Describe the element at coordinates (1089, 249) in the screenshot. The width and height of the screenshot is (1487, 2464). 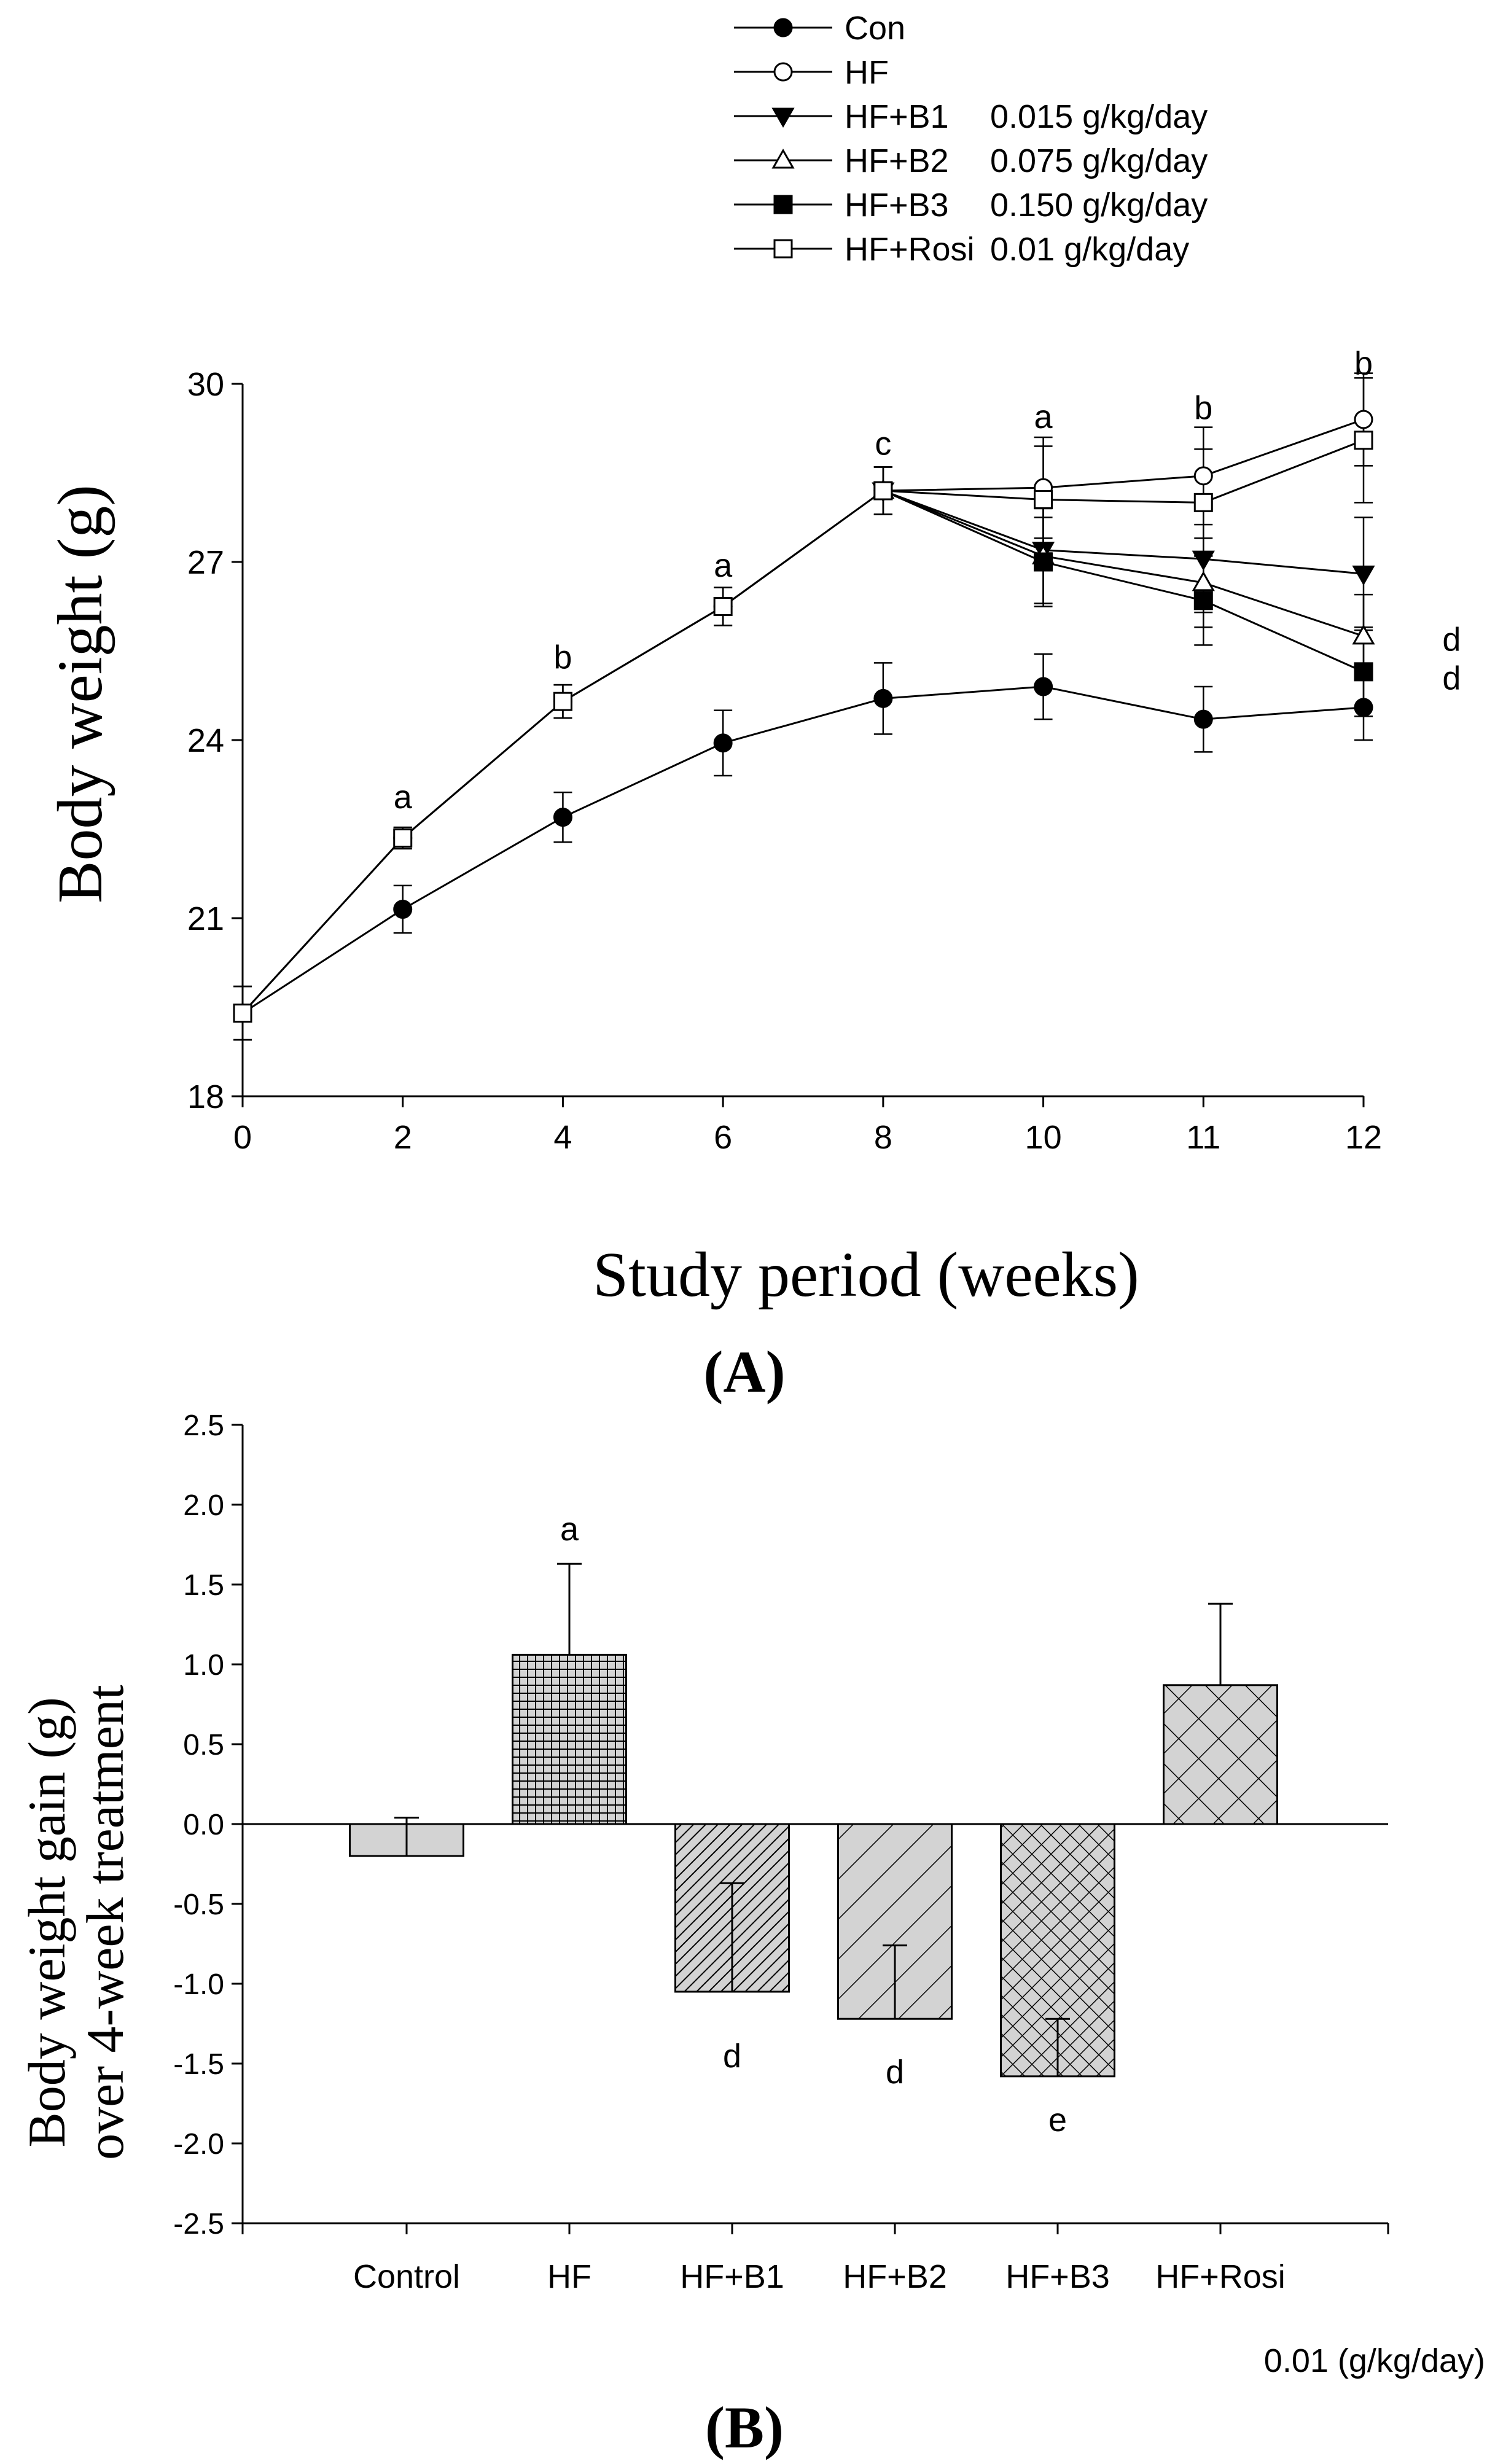
I see `legend-dose: 0.01 g/kg/day` at that location.